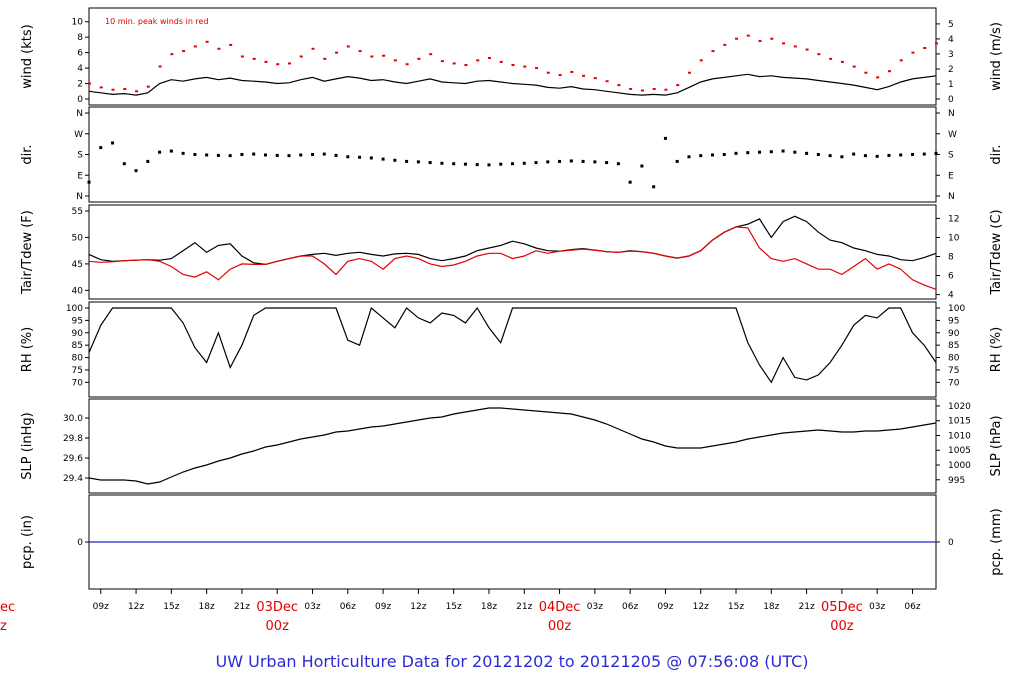 The image size is (1024, 700). What do you see at coordinates (996, 541) in the screenshot?
I see `right-axis-label: pcp. (mm)` at bounding box center [996, 541].